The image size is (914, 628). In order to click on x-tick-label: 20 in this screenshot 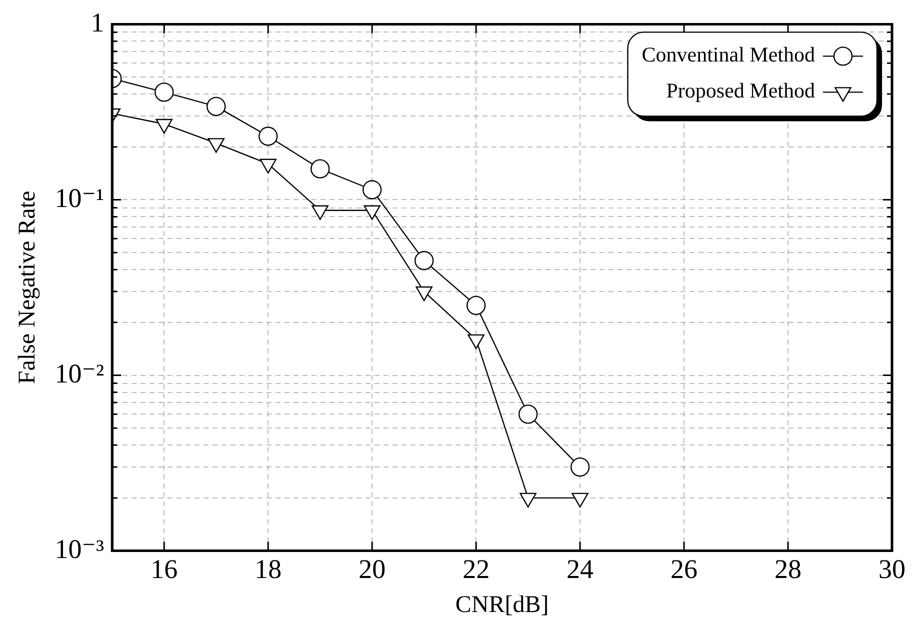, I will do `click(372, 569)`.